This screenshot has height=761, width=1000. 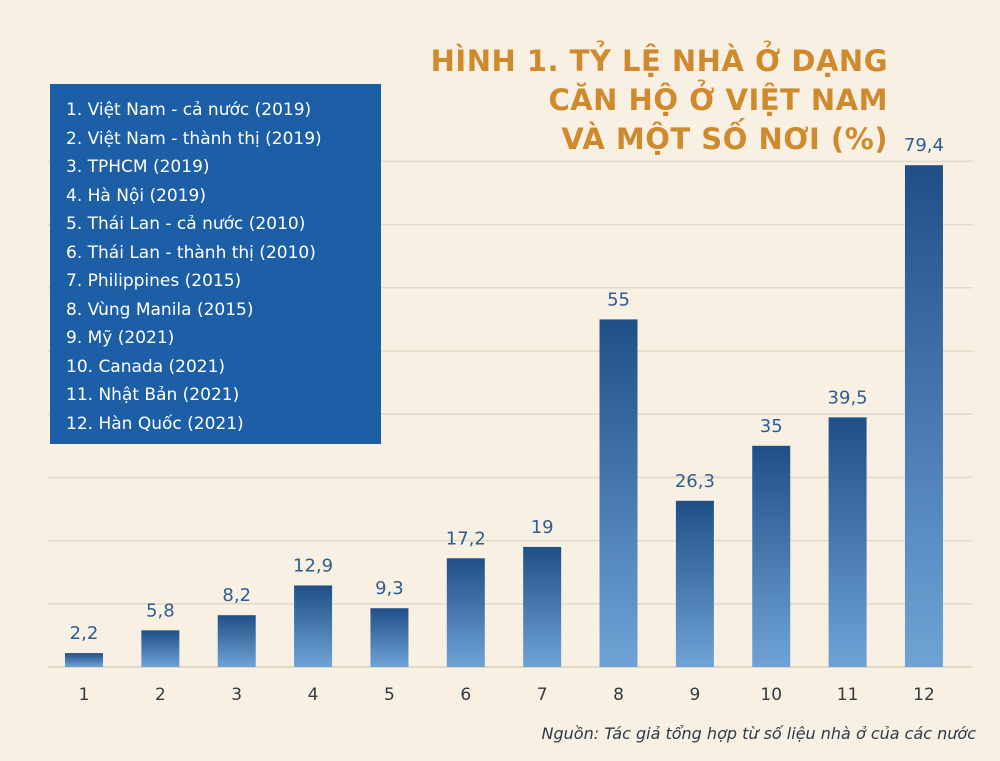 I want to click on x-tick-label: 10, so click(x=771, y=695).